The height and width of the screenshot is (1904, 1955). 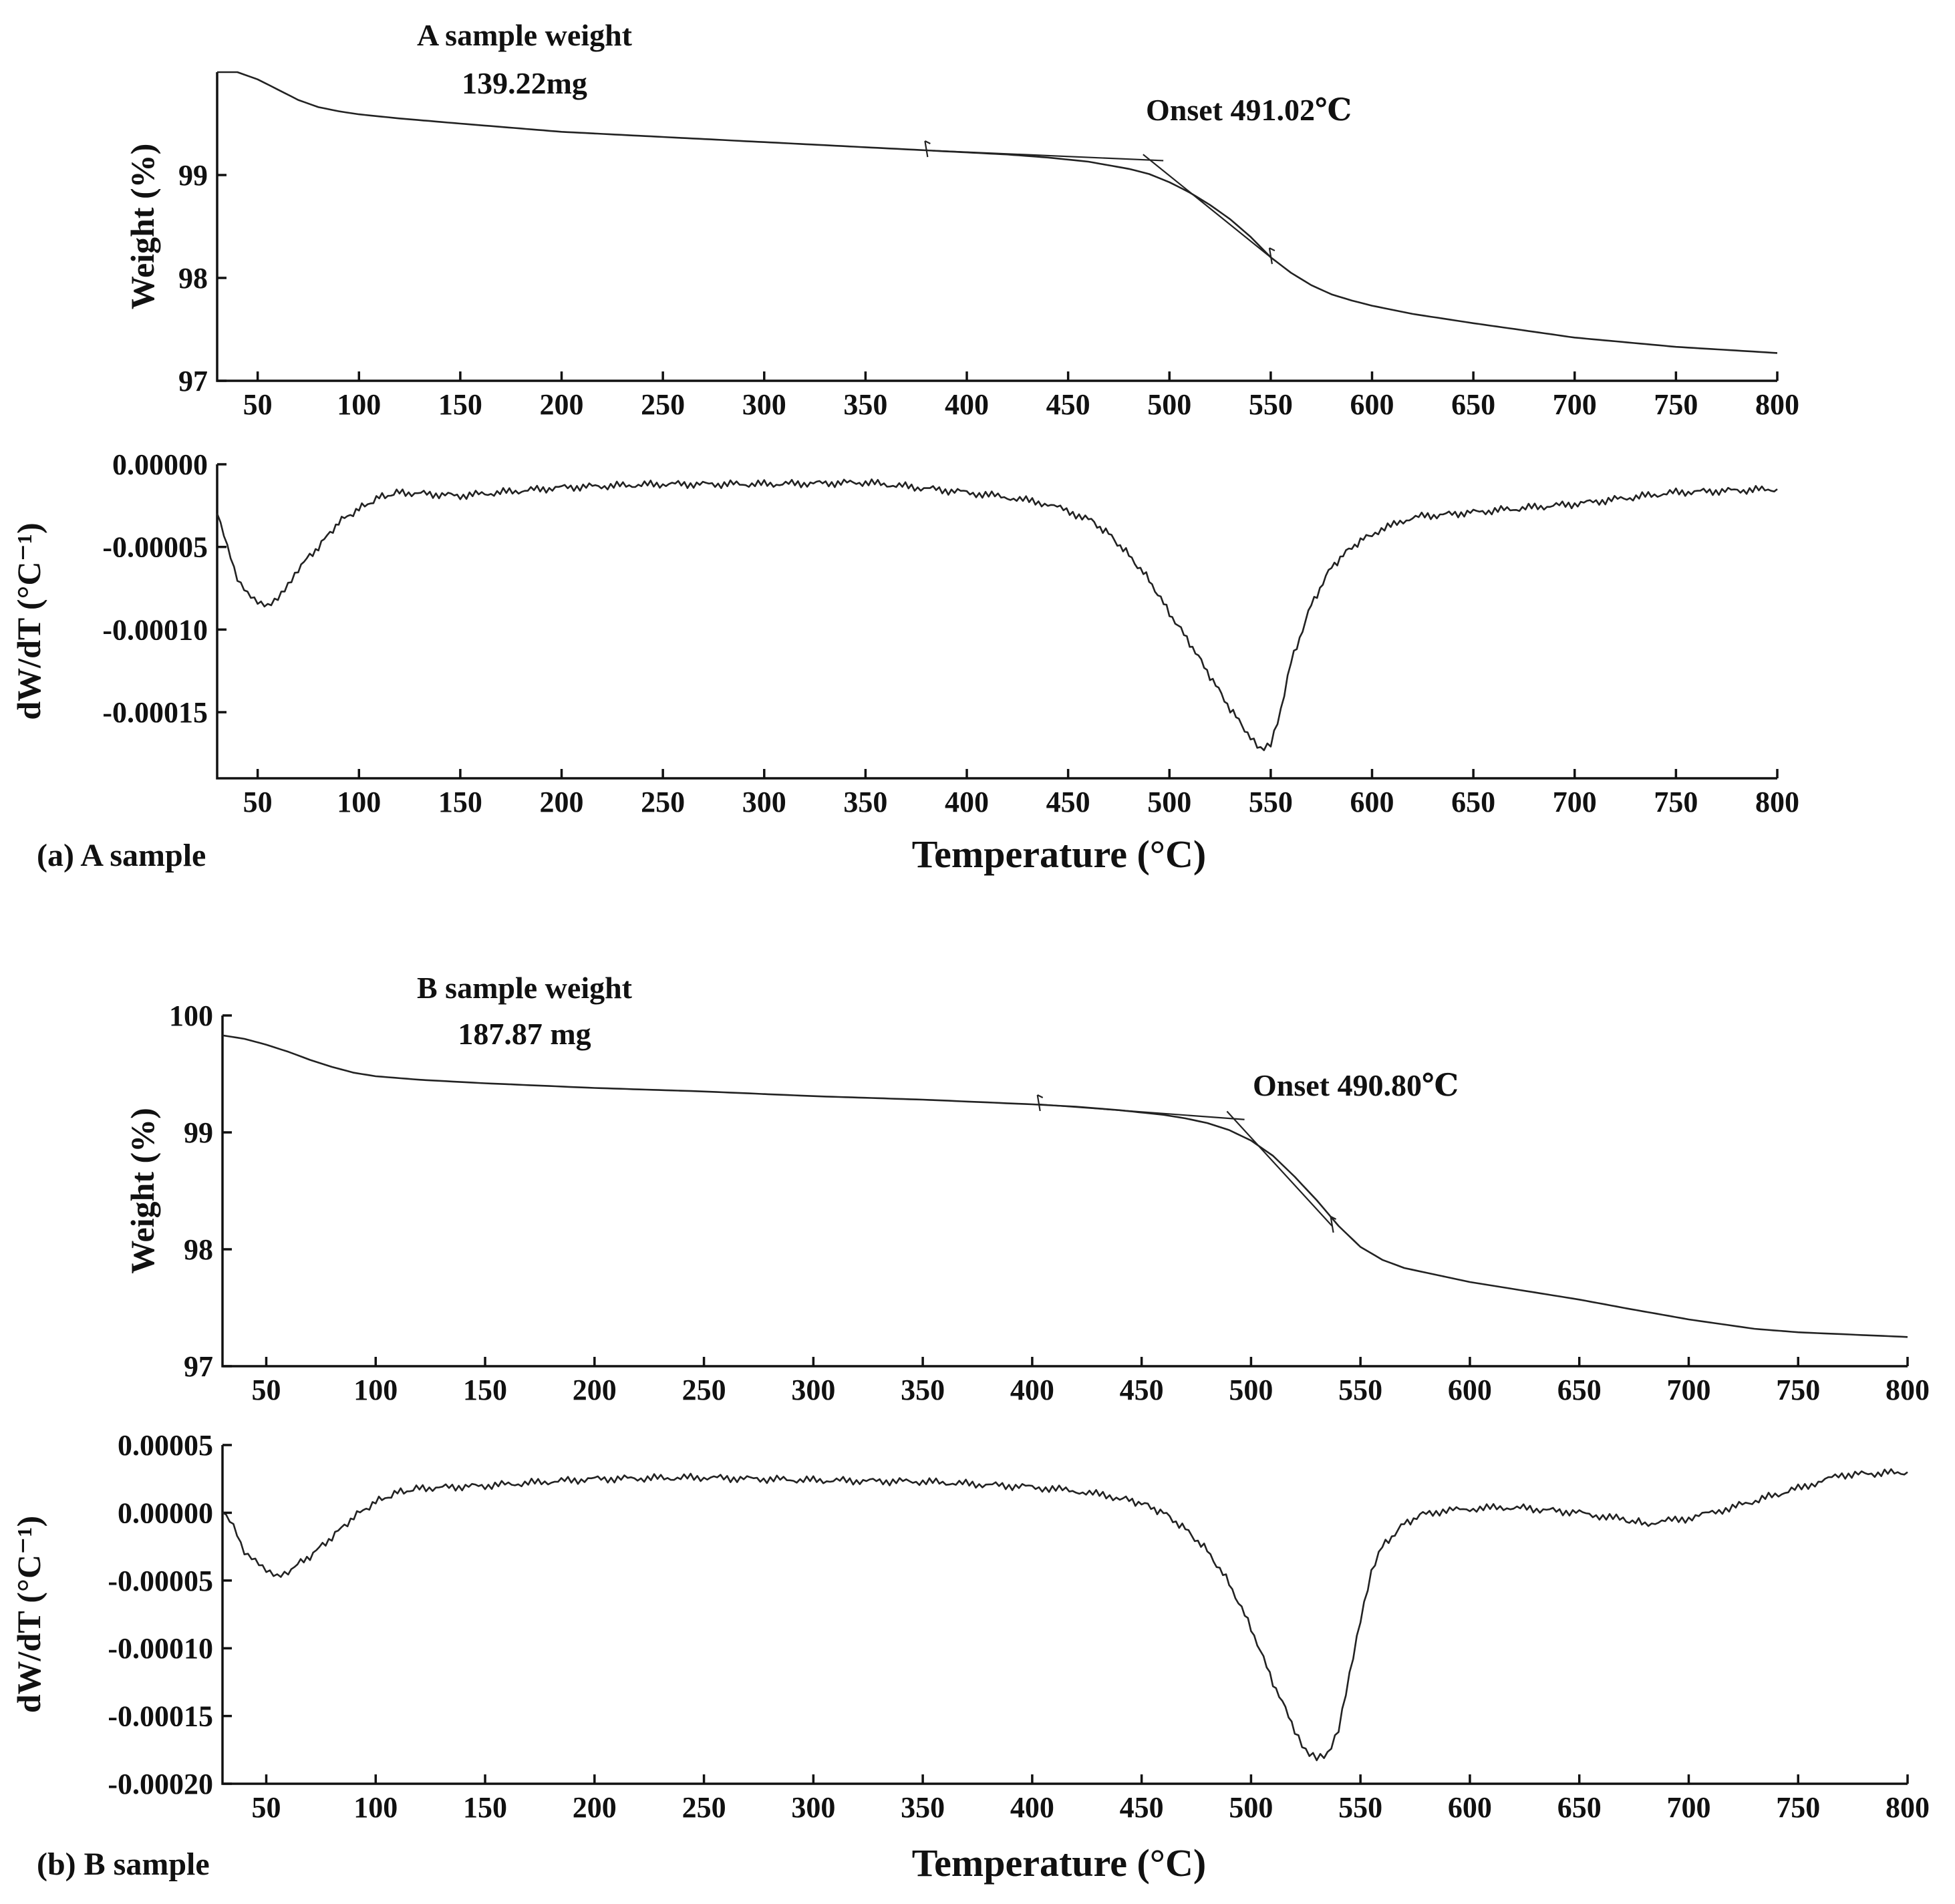 What do you see at coordinates (121, 855) in the screenshot?
I see `panel-a-label: (a) A sample` at bounding box center [121, 855].